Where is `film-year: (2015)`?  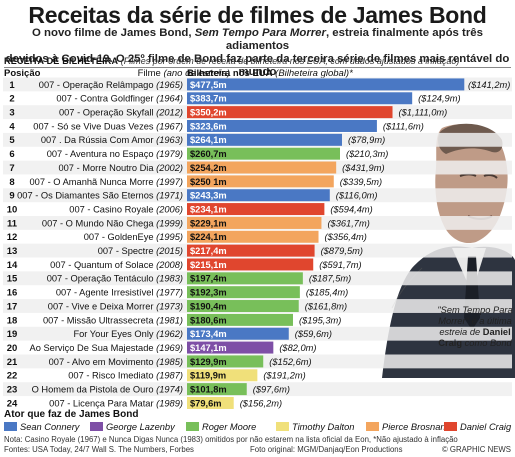 film-year: (2015) is located at coordinates (169, 251).